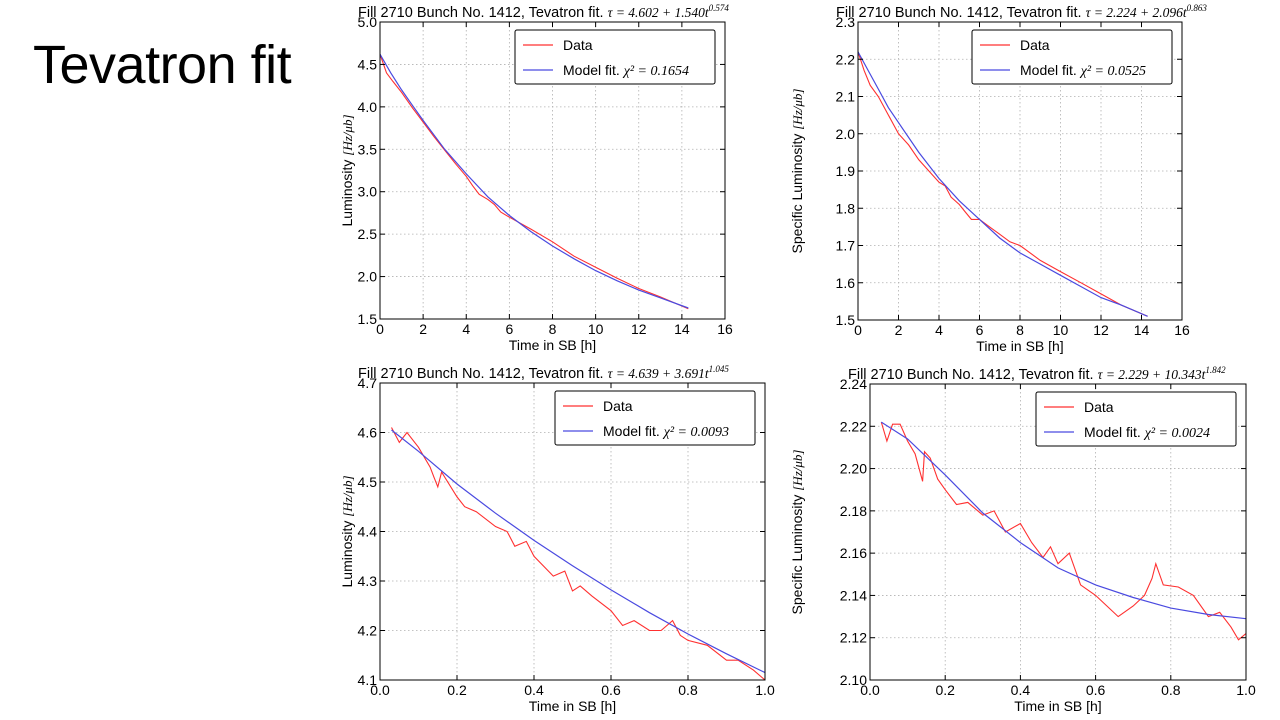 This screenshot has height=720, width=1280. What do you see at coordinates (846, 171) in the screenshot?
I see `y-tick-label: 1.9` at bounding box center [846, 171].